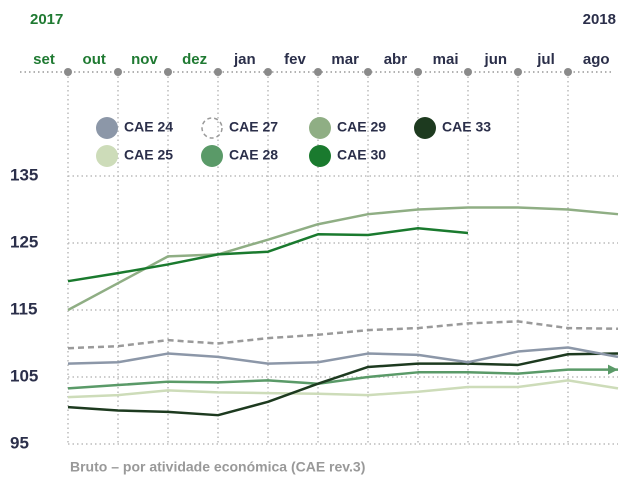  Describe the element at coordinates (148, 155) in the screenshot. I see `legend-label: CAE 25` at that location.